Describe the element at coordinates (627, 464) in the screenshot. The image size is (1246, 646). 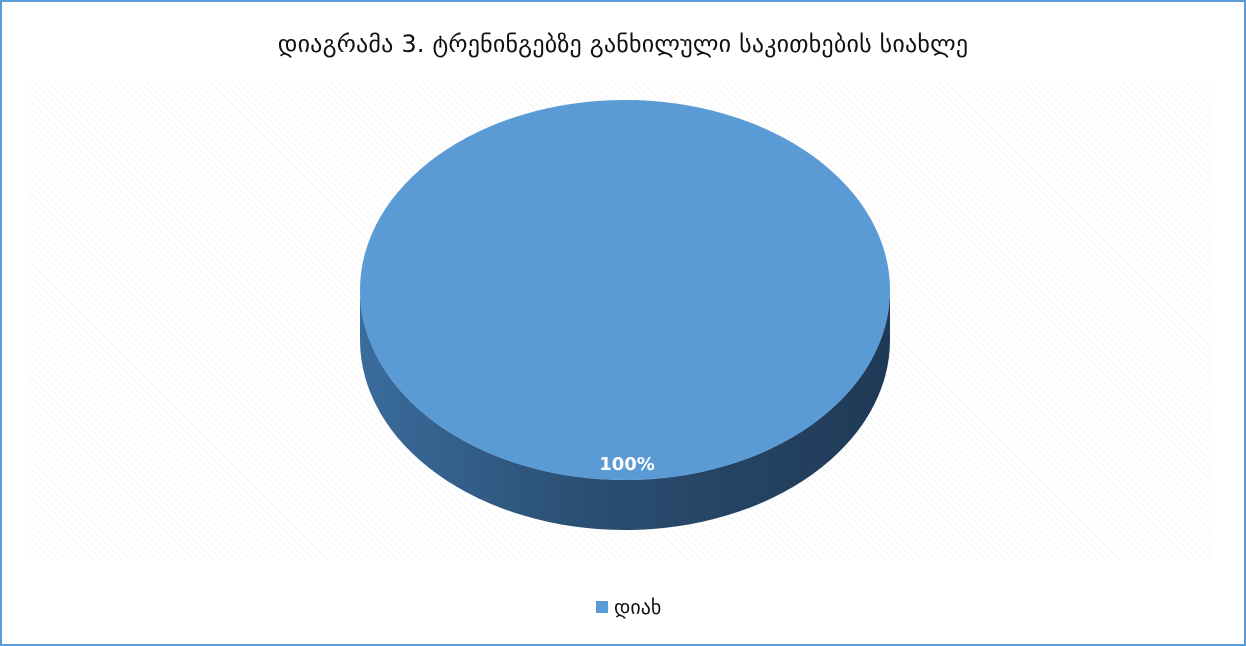
I see `pie-data-label: 100%` at that location.